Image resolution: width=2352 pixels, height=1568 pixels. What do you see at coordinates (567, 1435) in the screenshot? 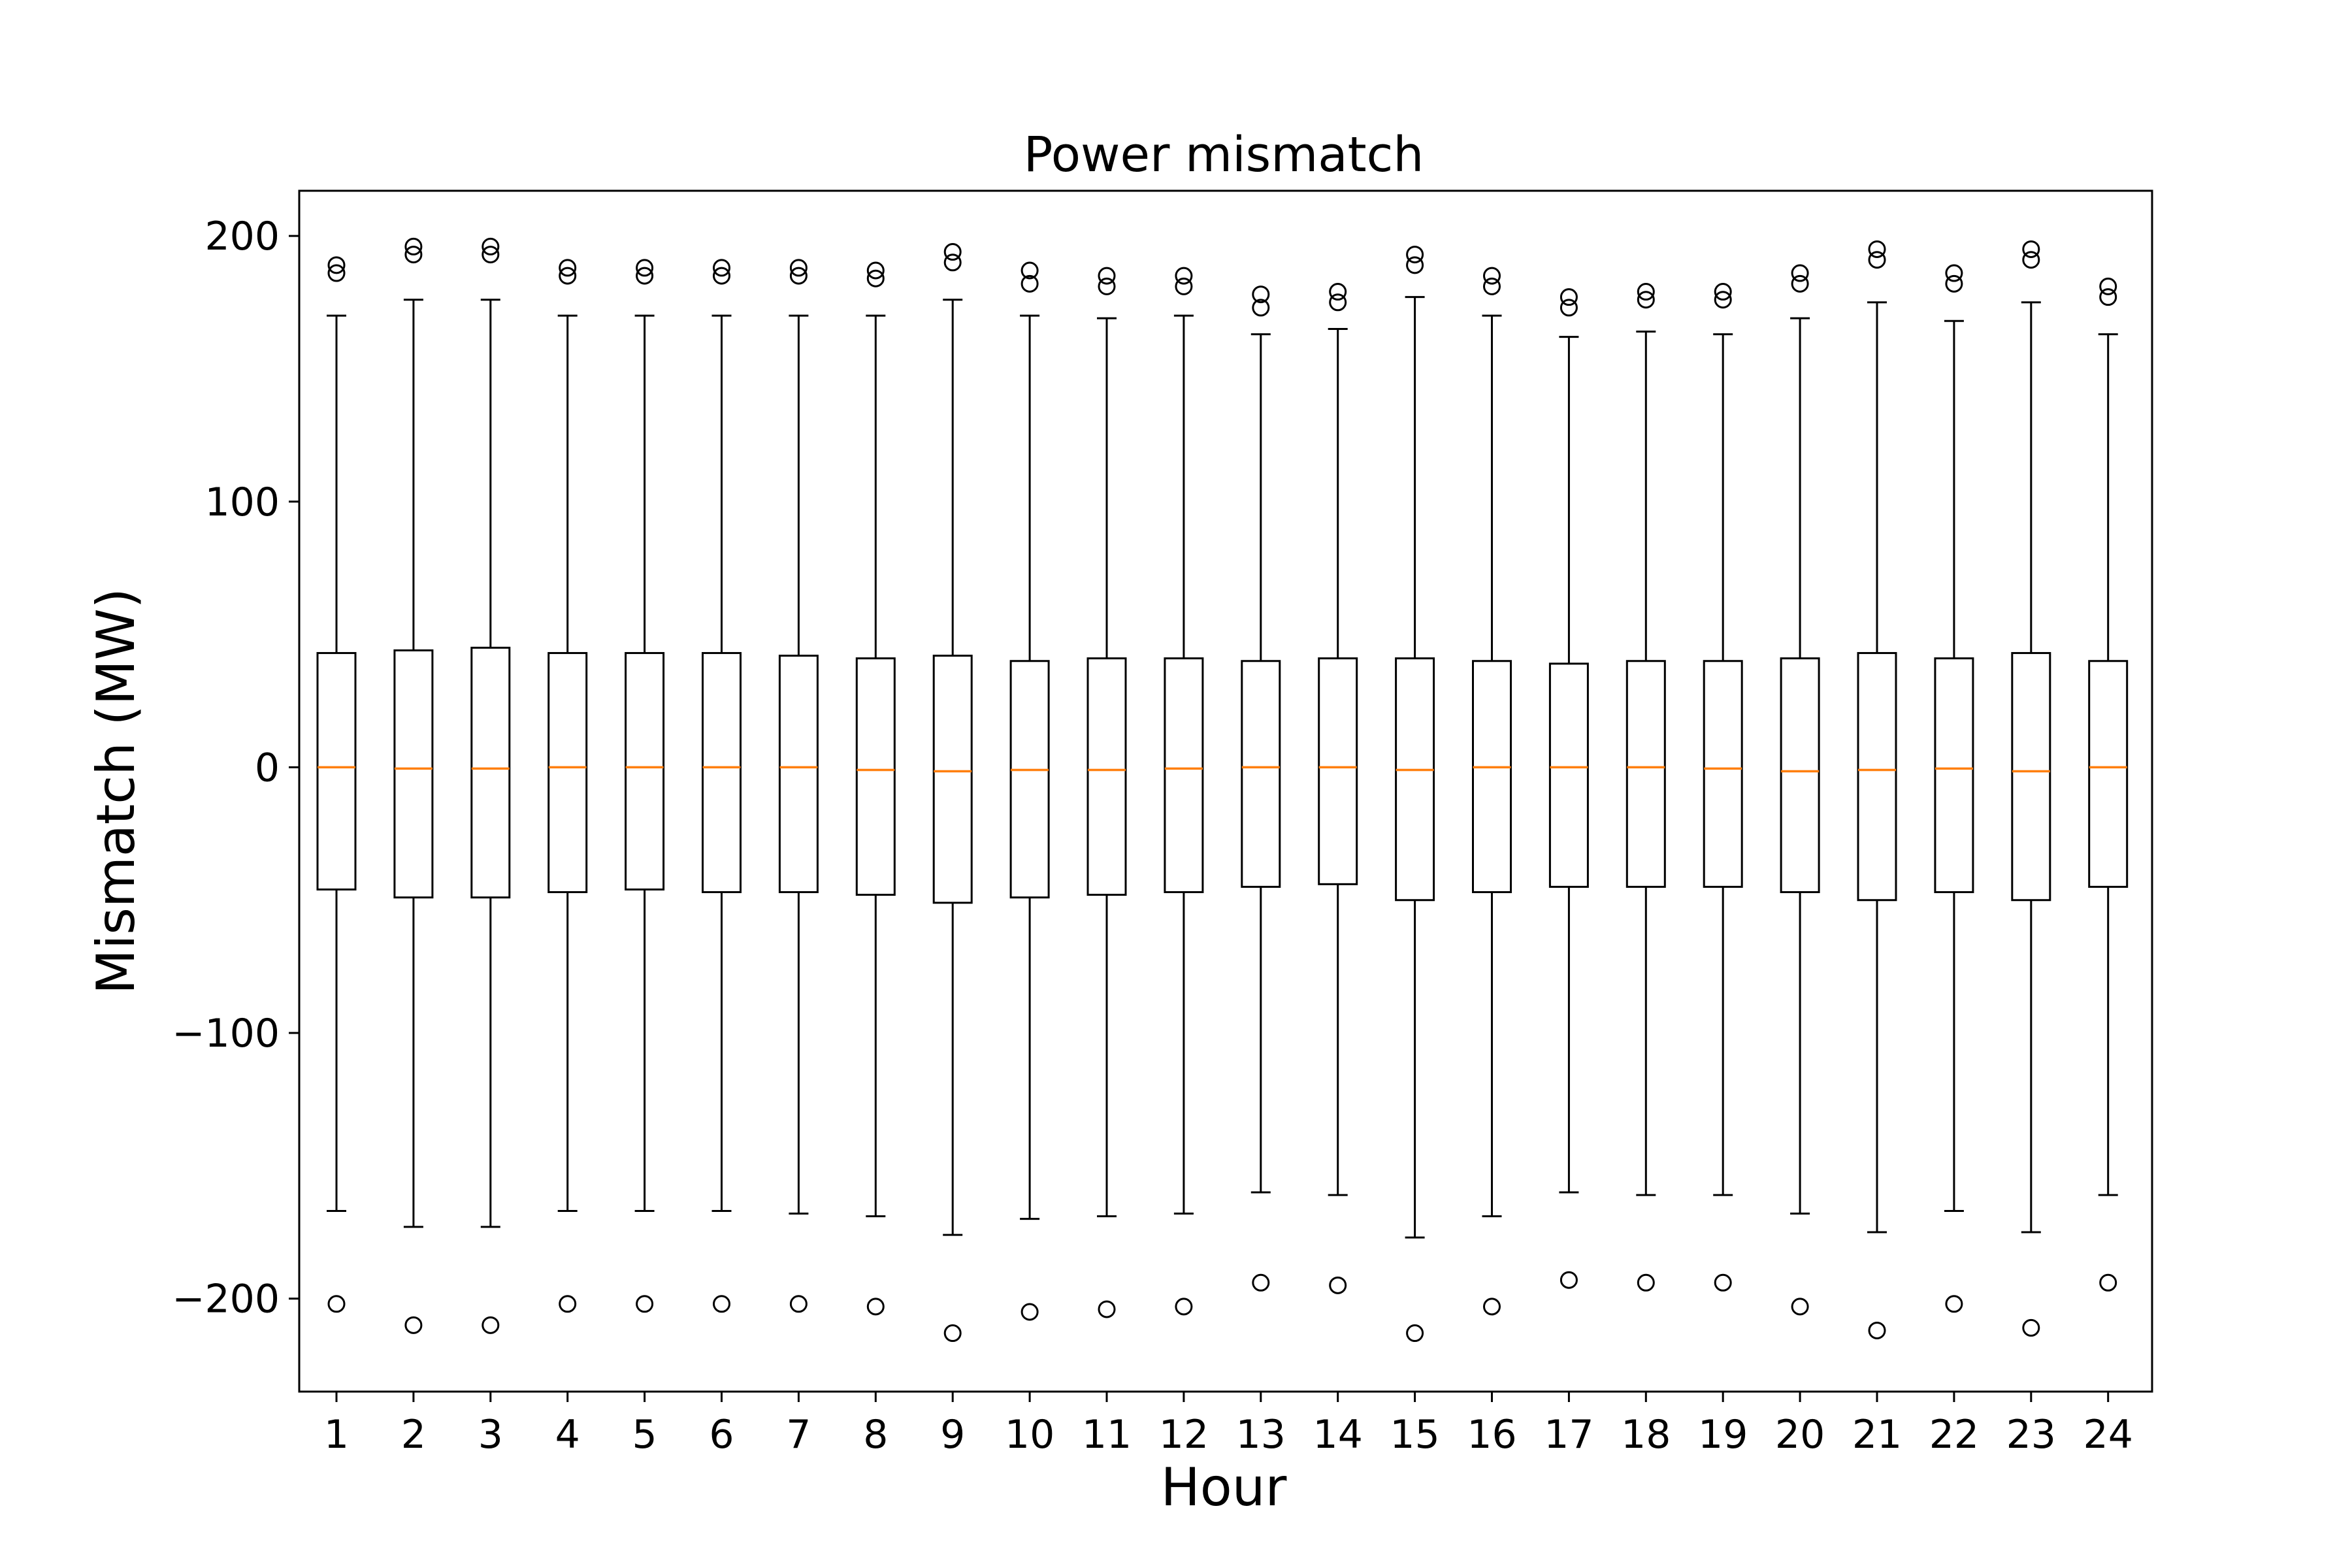
I see `x-tick-label: 4` at bounding box center [567, 1435].